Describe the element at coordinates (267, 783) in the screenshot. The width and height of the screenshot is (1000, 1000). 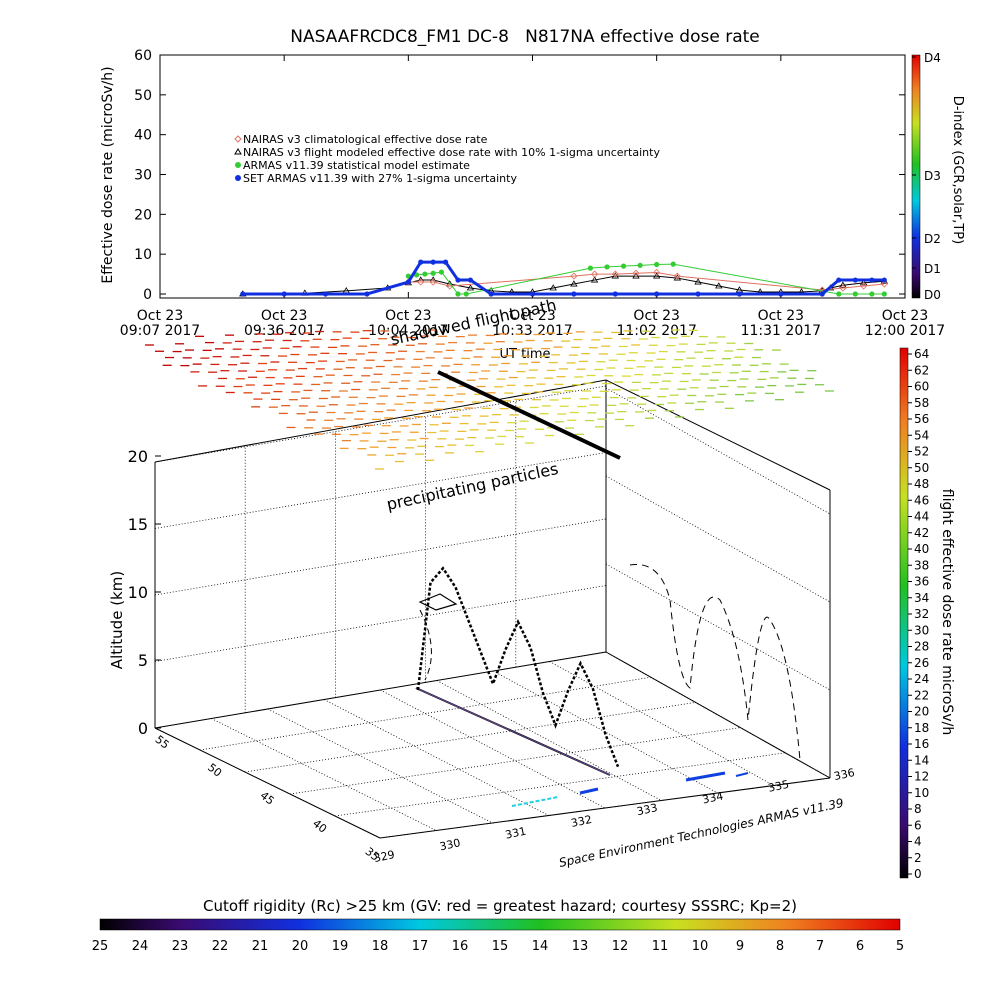
I see `lat-axis` at that location.